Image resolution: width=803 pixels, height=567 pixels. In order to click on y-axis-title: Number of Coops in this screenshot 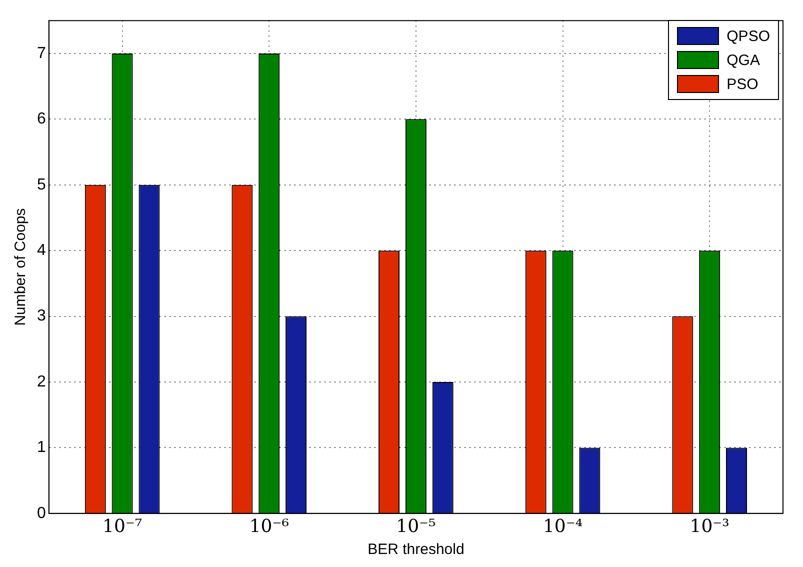, I will do `click(21, 267)`.